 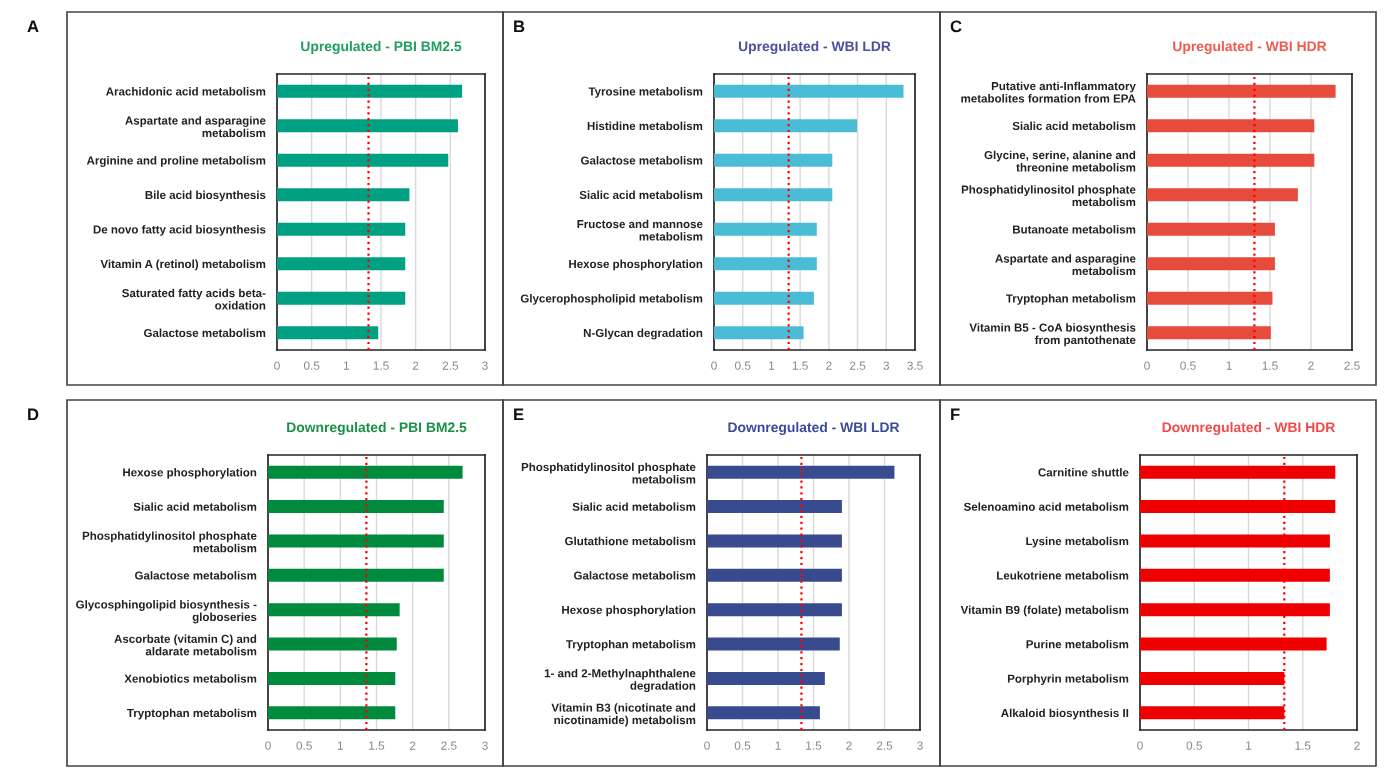 I want to click on y-tick-label: Leukotriene metabolism, so click(x=1063, y=575).